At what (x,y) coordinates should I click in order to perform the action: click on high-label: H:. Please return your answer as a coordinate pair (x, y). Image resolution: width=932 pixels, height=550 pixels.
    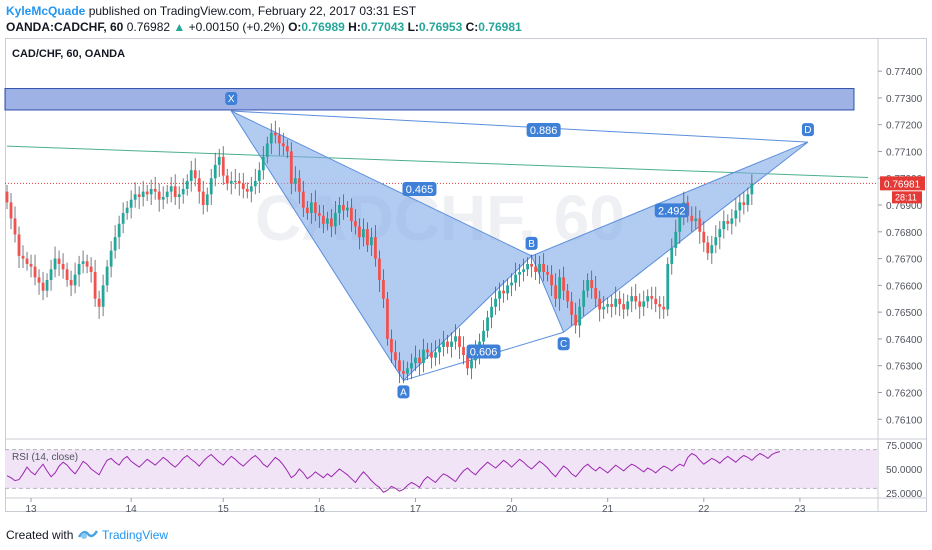
    Looking at the image, I should click on (354, 27).